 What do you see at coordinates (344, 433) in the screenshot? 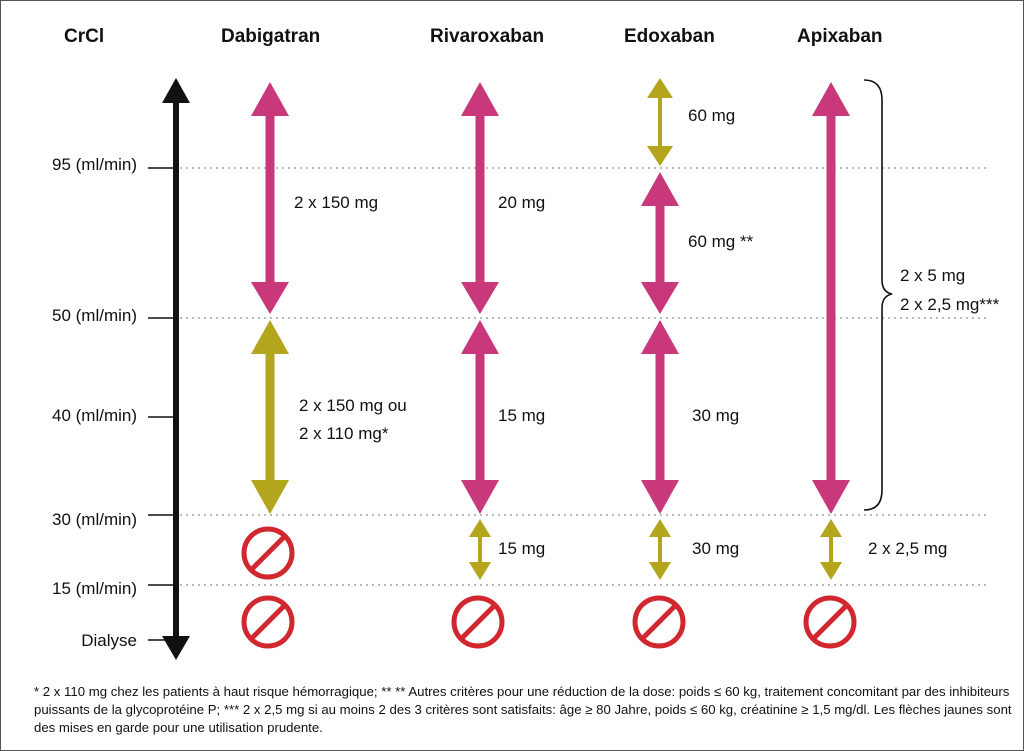
I see `dabigatran-dose-mid-line2: 2 x 110 mg*` at bounding box center [344, 433].